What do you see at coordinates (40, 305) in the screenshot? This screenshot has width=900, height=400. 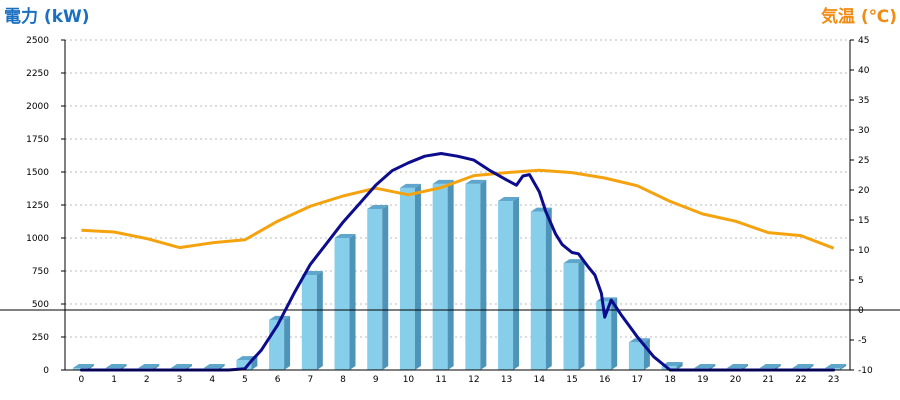 I see `y-tick-label: 500` at bounding box center [40, 305].